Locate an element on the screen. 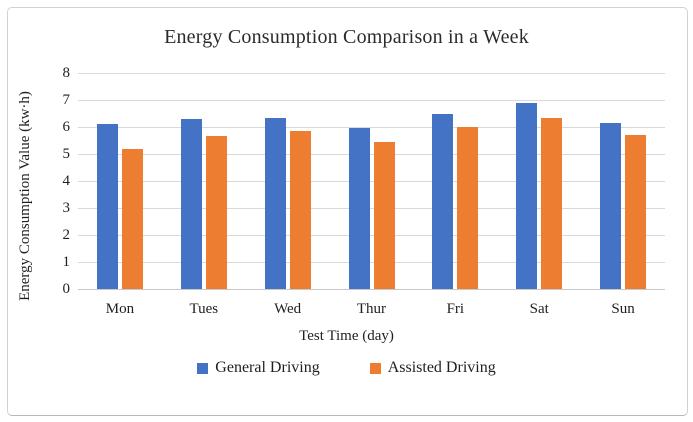  bar-general-driving-mon is located at coordinates (107, 206).